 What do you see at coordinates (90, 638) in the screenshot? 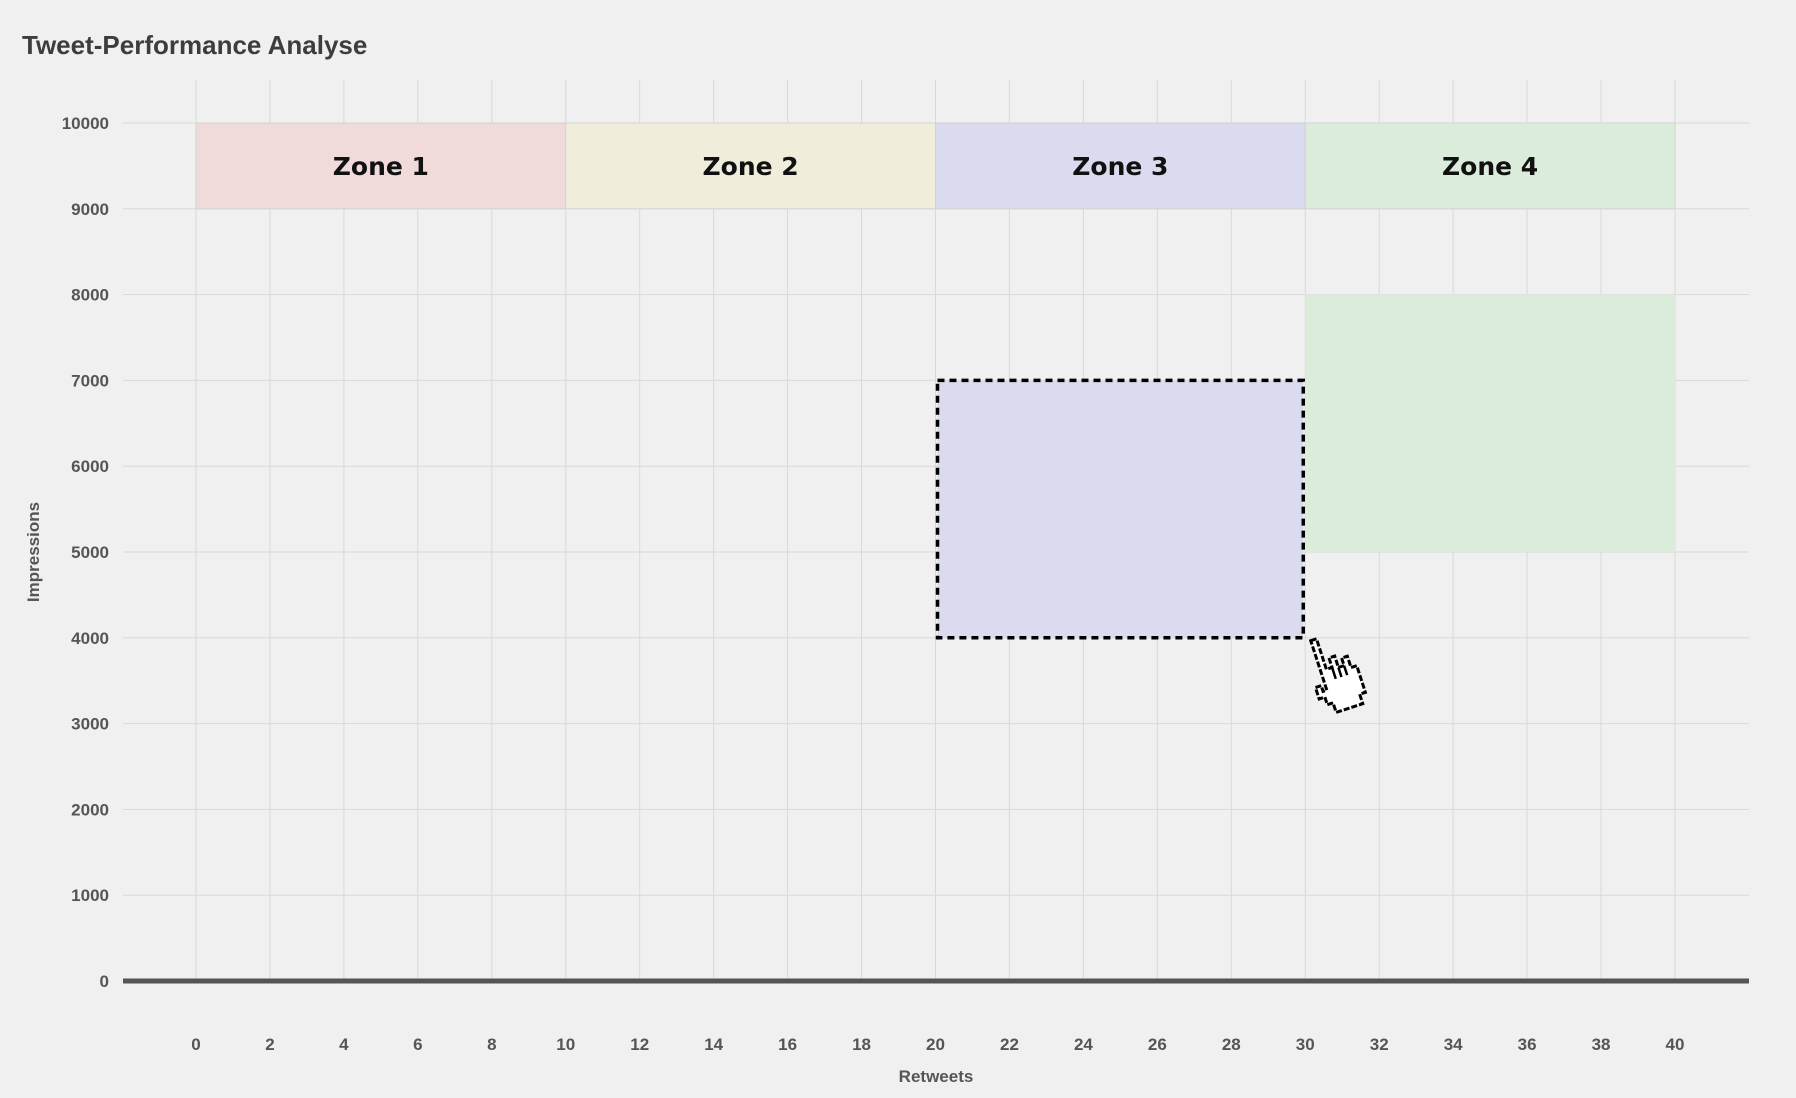
I see `y-tick-label: 4000` at bounding box center [90, 638].